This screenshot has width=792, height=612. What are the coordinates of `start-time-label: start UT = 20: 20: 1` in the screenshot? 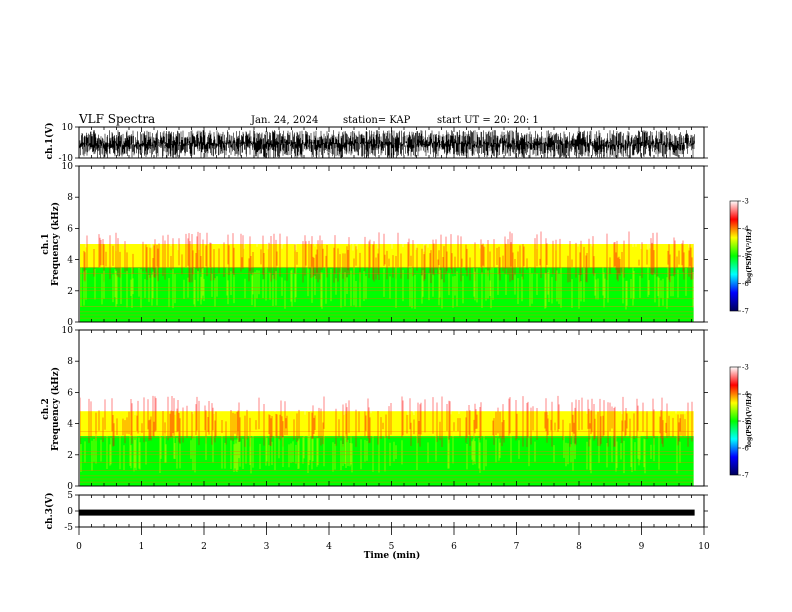 It's located at (488, 120).